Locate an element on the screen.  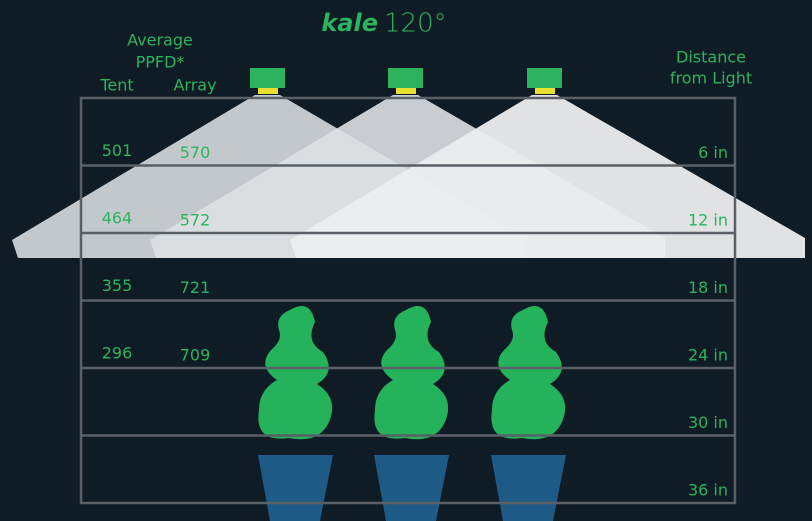
foliage is located at coordinates (295, 373).